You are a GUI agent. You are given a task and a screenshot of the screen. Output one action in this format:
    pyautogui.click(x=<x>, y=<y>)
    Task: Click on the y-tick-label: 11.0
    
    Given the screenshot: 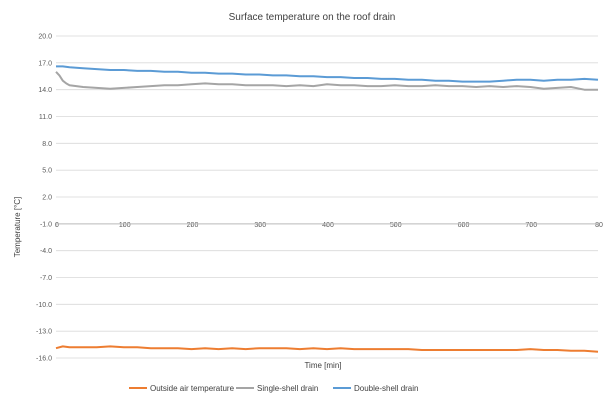 What is the action you would take?
    pyautogui.click(x=45, y=117)
    